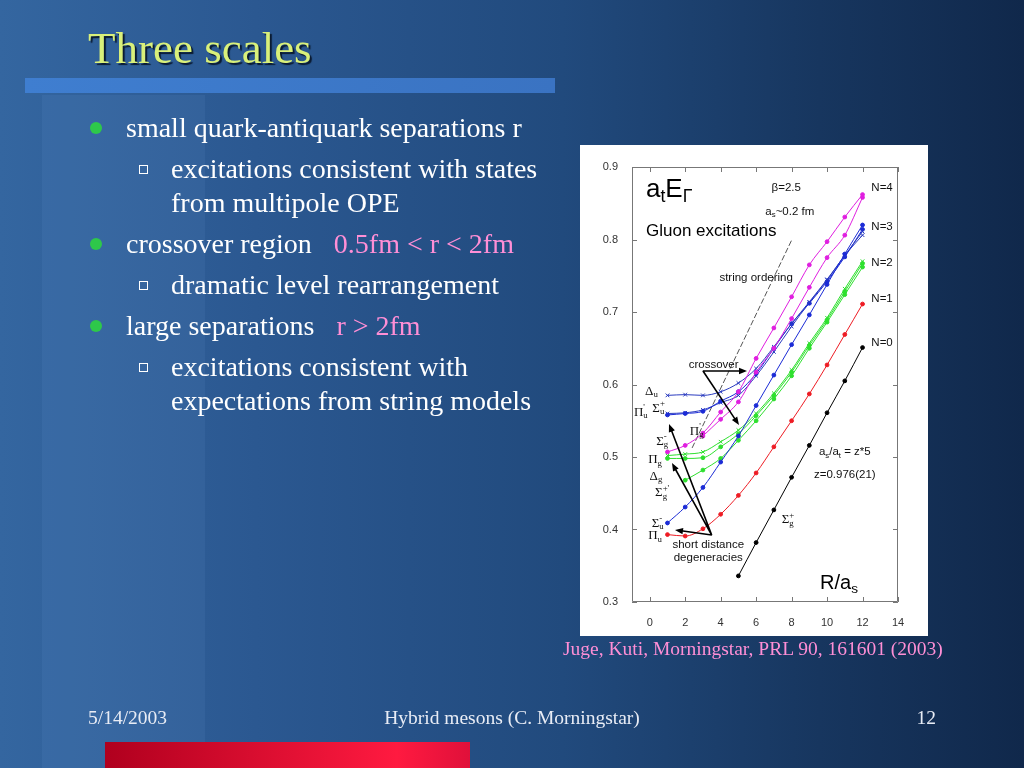 This screenshot has width=1024, height=768. What do you see at coordinates (685, 621) in the screenshot?
I see `x-tick-label: 2` at bounding box center [685, 621].